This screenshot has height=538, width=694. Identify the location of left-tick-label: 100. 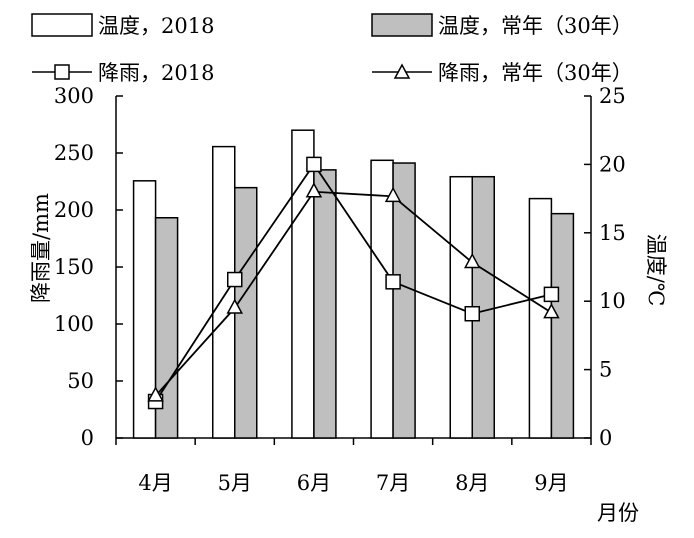
(74, 324).